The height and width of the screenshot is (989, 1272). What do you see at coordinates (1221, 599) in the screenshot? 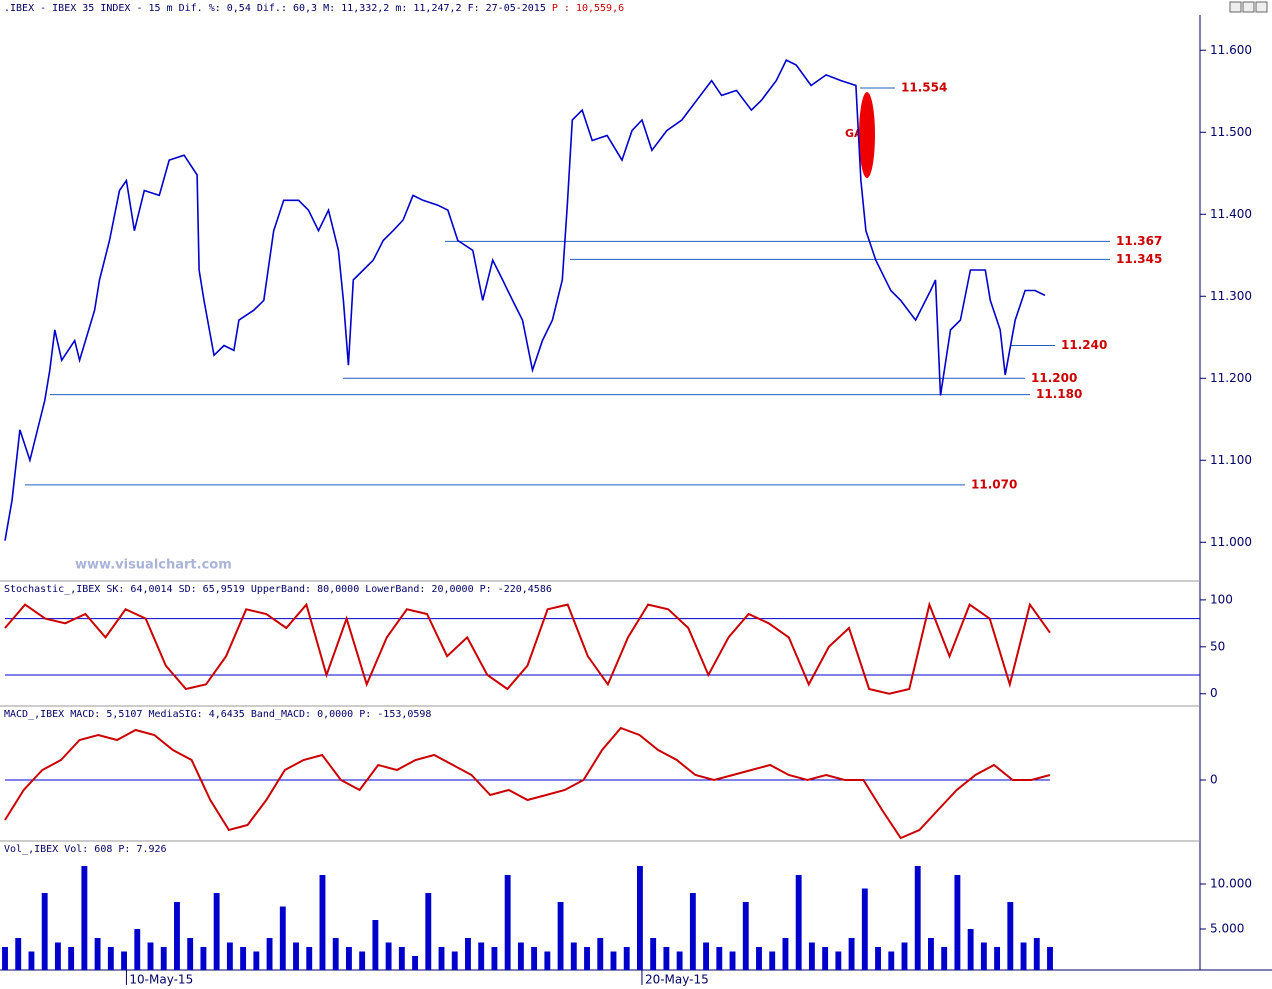
I see `y-tick-label: 100` at bounding box center [1221, 599].